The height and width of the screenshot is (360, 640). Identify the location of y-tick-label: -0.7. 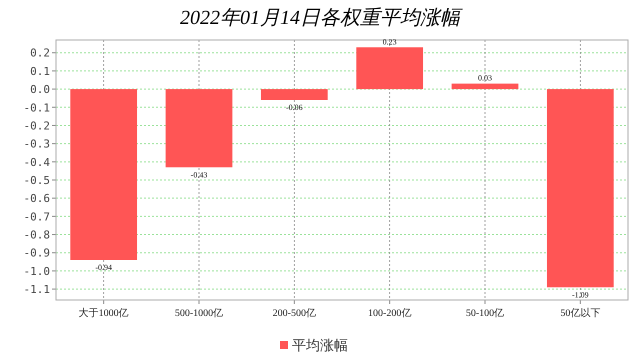
(37, 217).